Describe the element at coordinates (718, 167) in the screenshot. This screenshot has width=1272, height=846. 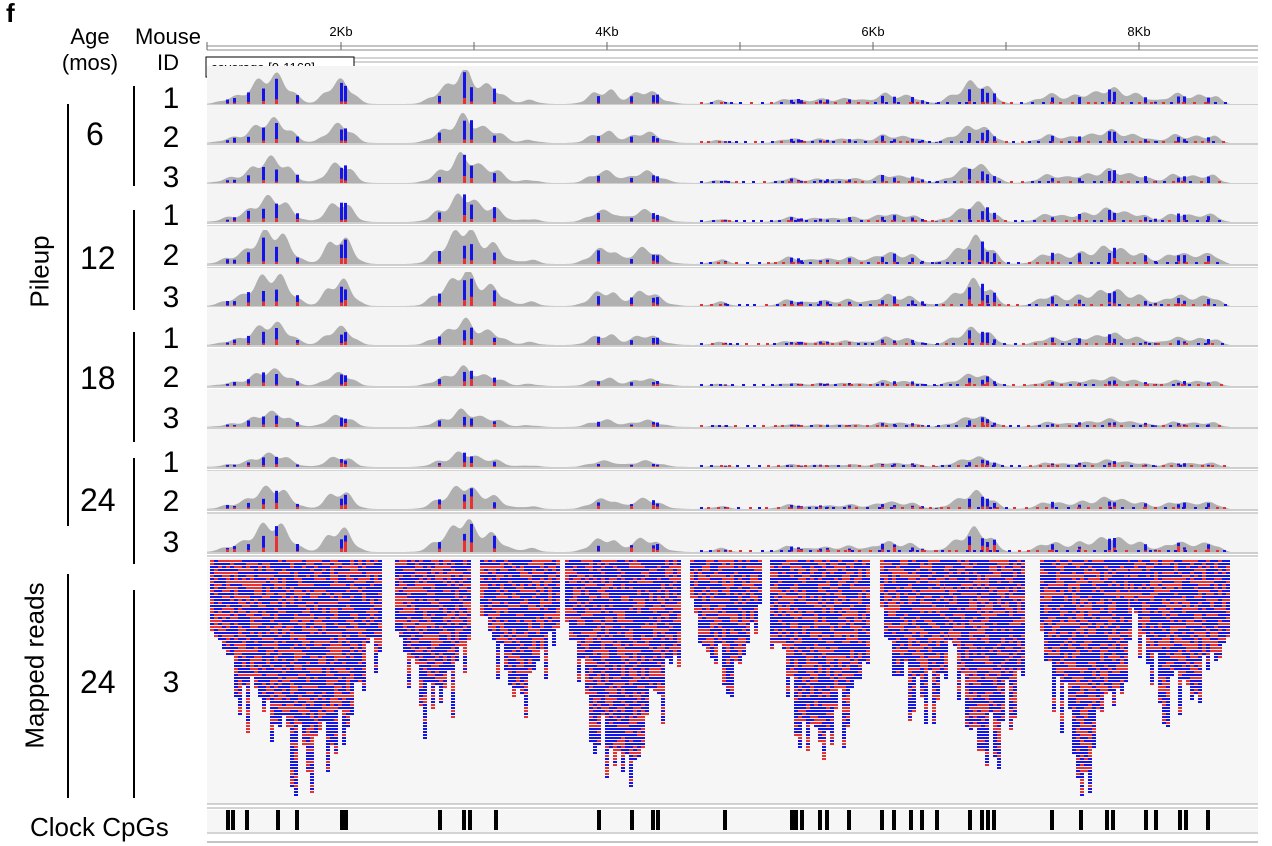
I see `coverage-area` at that location.